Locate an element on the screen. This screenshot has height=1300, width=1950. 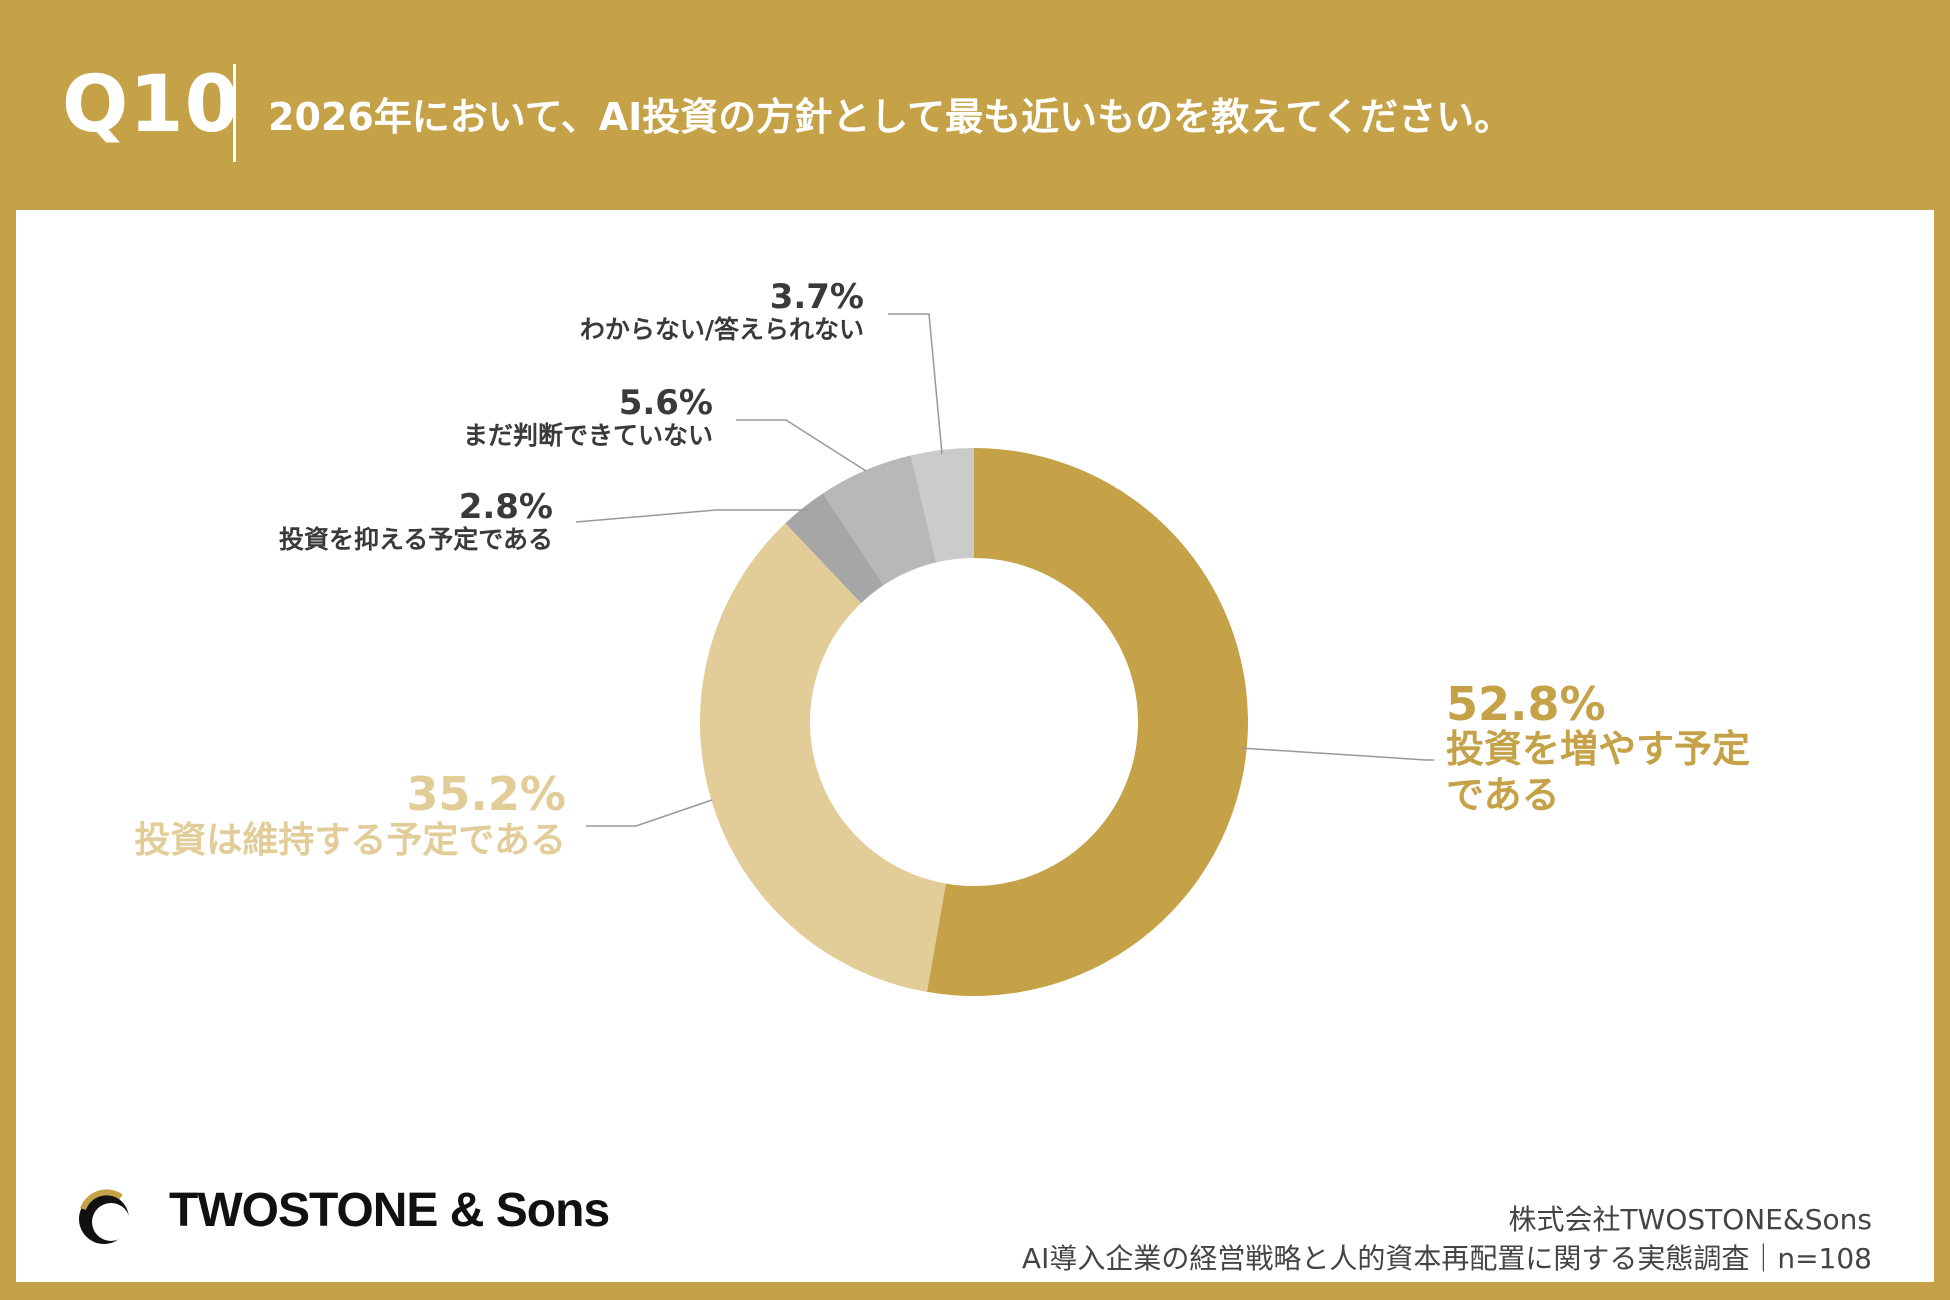
category-label-increase: である is located at coordinates (1503, 795).